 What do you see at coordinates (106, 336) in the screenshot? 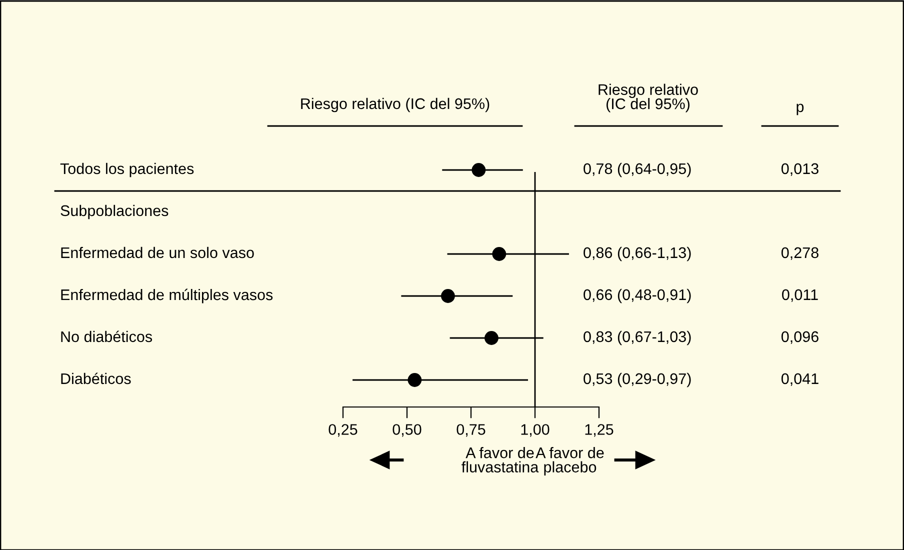
I see `y-tick-label: No diabéticos` at bounding box center [106, 336].